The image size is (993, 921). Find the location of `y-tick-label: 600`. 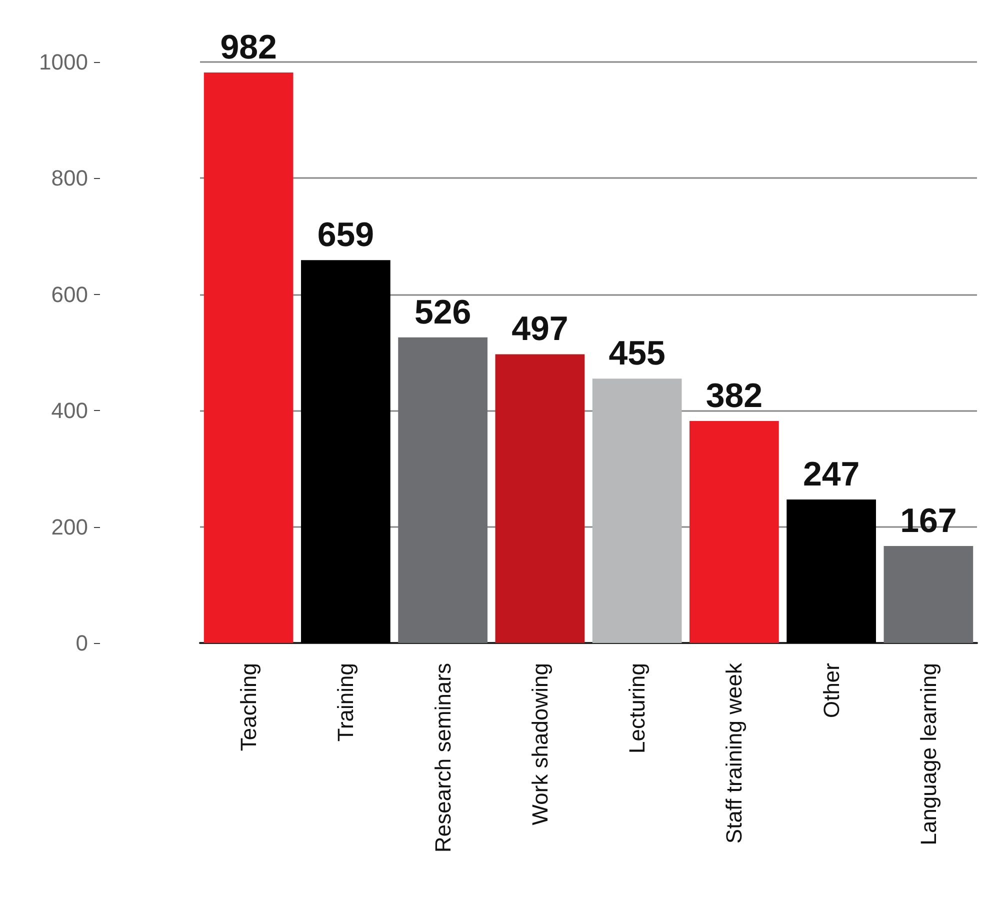

y-tick-label: 600 is located at coordinates (69, 294).